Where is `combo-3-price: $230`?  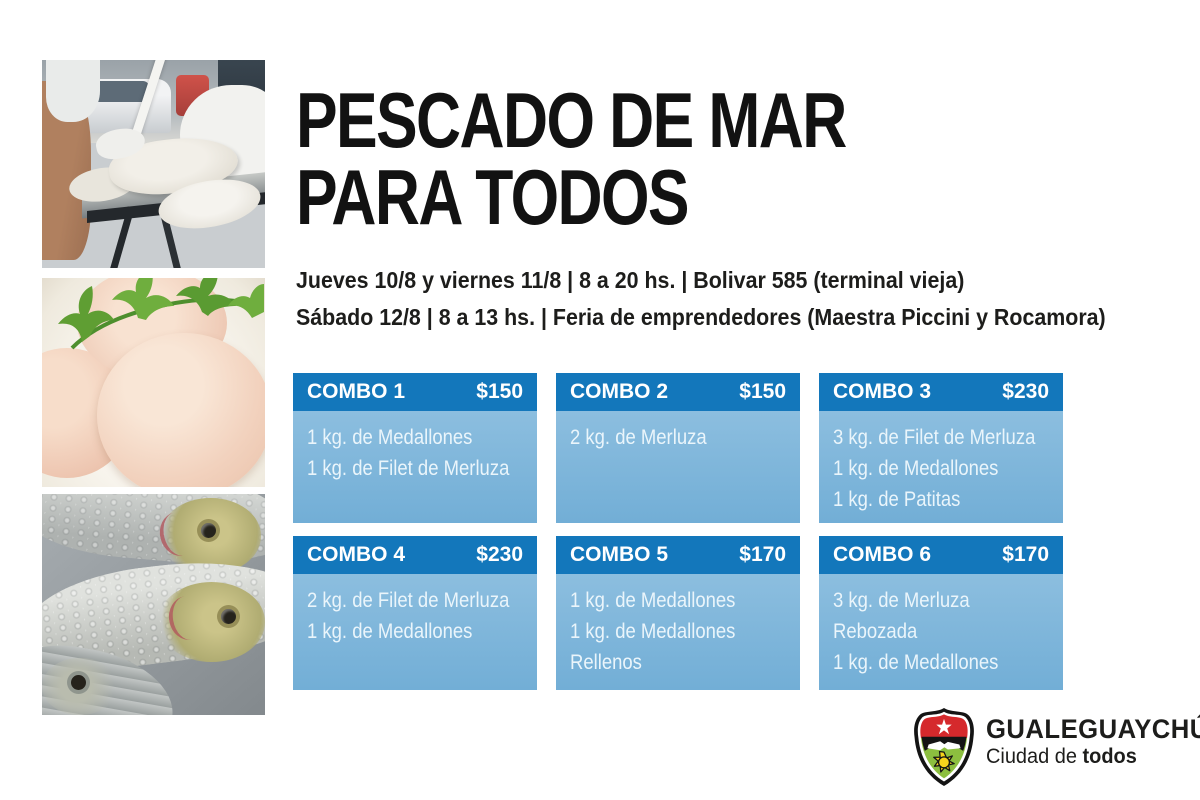
combo-3-price: $230 is located at coordinates (1025, 391).